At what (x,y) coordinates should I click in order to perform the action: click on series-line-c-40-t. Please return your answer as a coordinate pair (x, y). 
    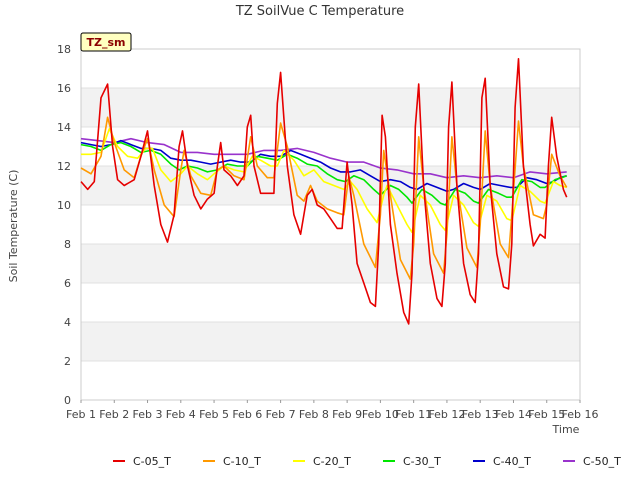
    Looking at the image, I should click on (323, 166).